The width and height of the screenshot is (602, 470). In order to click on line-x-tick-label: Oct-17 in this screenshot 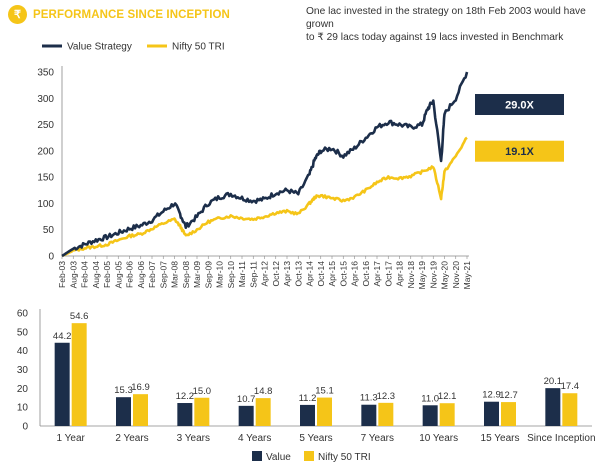, I will do `click(388, 274)`.